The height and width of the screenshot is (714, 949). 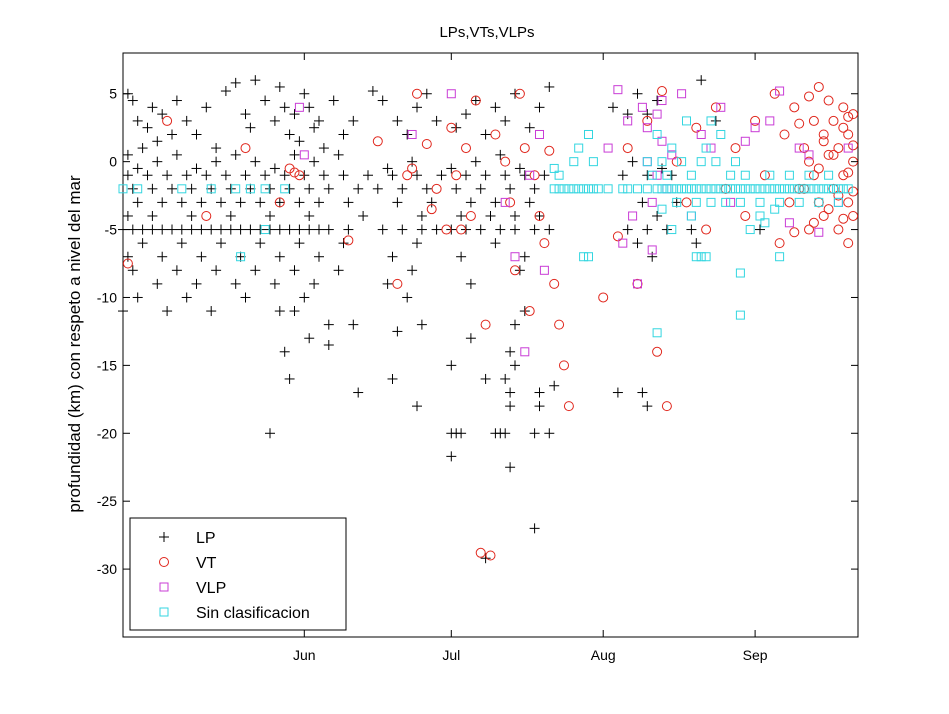 What do you see at coordinates (113, 94) in the screenshot?
I see `y-tick-label: 5` at bounding box center [113, 94].